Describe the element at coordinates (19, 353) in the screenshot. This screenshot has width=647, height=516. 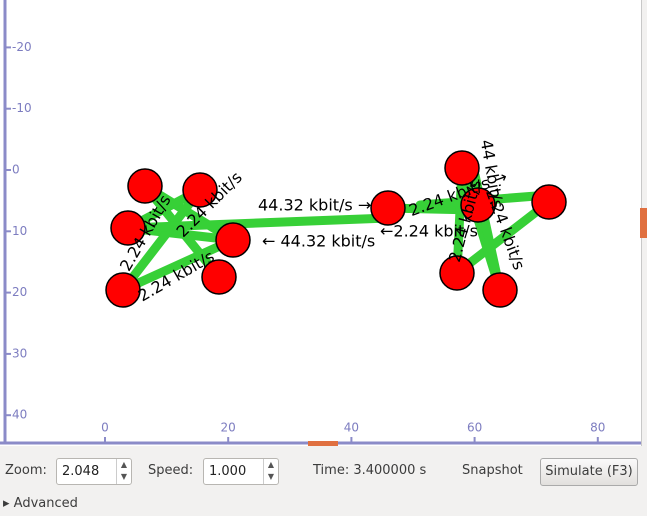
I see `y-ruler-label: 30` at that location.